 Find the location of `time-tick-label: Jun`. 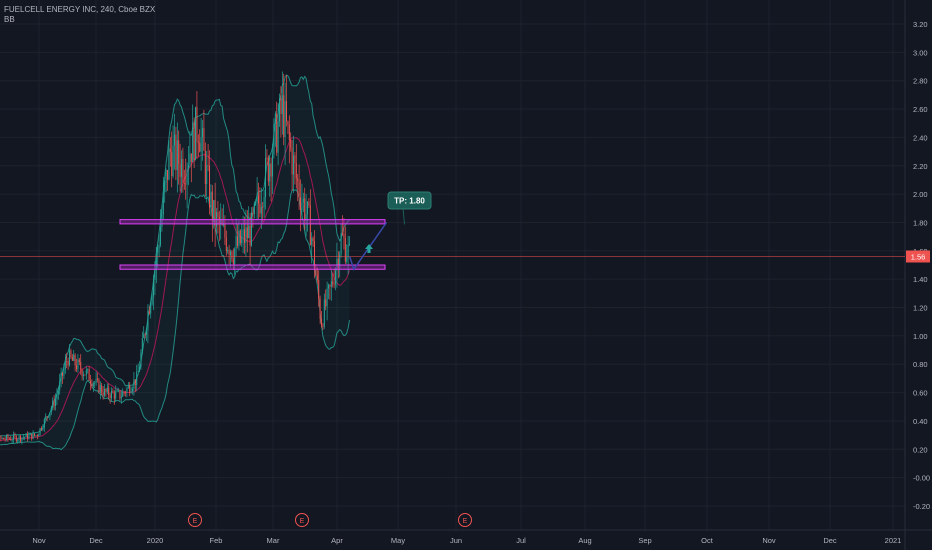

time-tick-label: Jun is located at coordinates (456, 540).